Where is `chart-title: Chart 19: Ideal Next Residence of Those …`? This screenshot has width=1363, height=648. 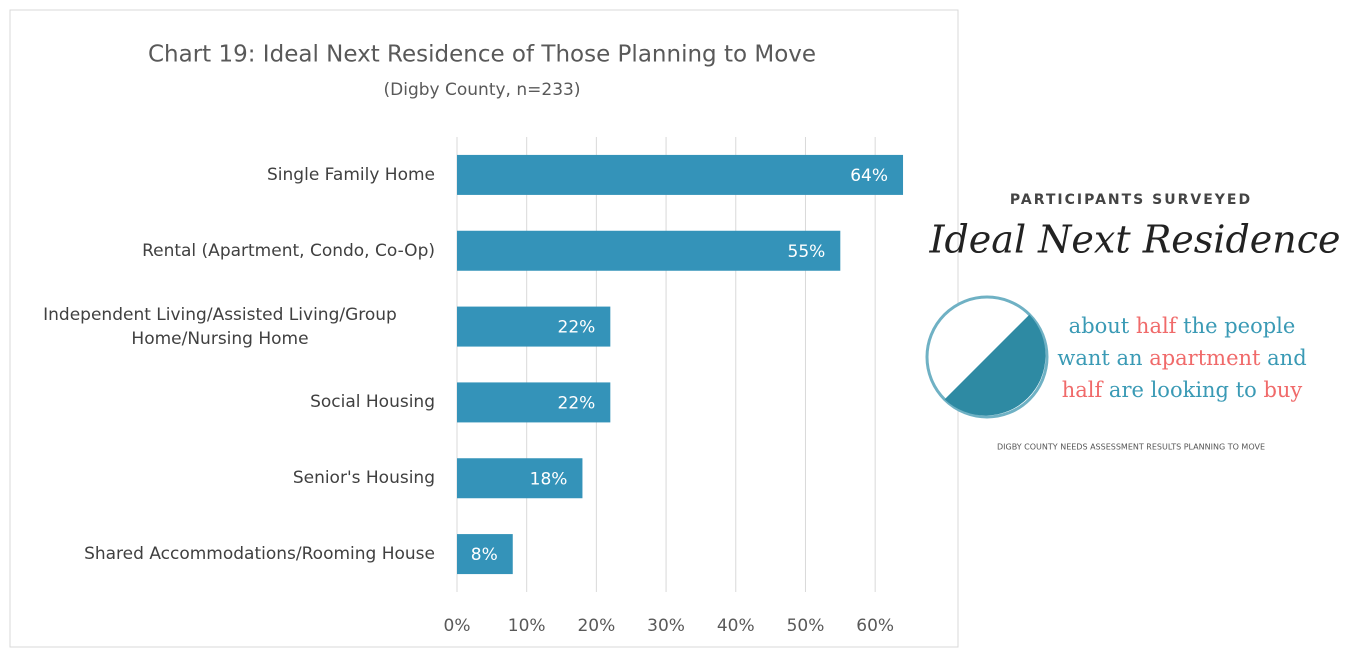
chart-title: Chart 19: Ideal Next Residence of Those … is located at coordinates (482, 55).